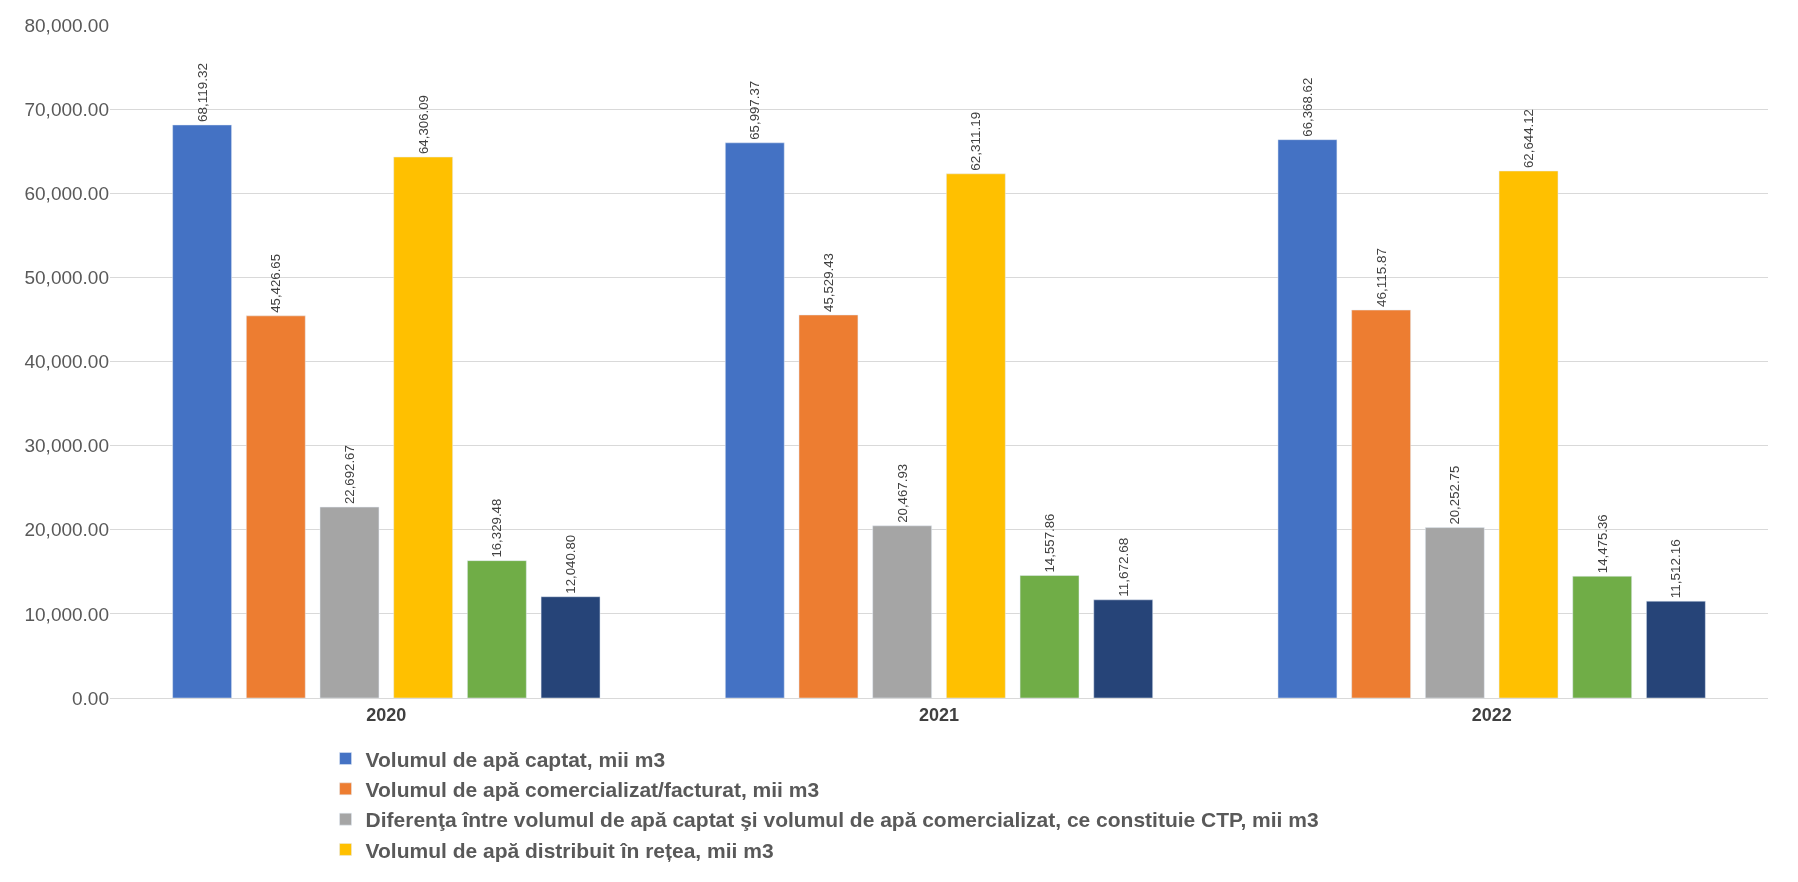  I want to click on x-tick-label: 2020, so click(386, 714).